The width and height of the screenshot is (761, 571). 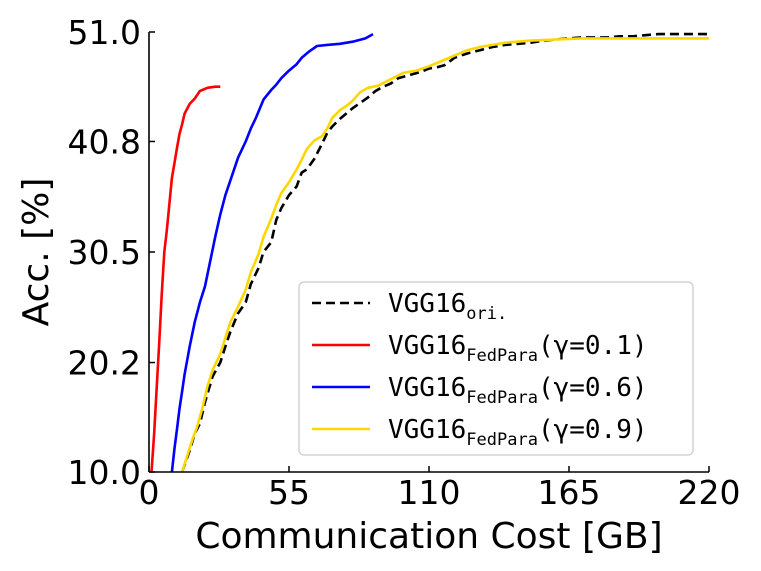 I want to click on y-tick-label: 40.8, so click(x=104, y=141).